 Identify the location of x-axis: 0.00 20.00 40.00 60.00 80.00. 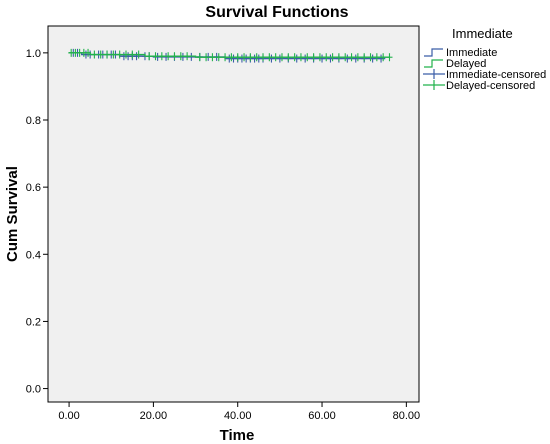
(239, 412).